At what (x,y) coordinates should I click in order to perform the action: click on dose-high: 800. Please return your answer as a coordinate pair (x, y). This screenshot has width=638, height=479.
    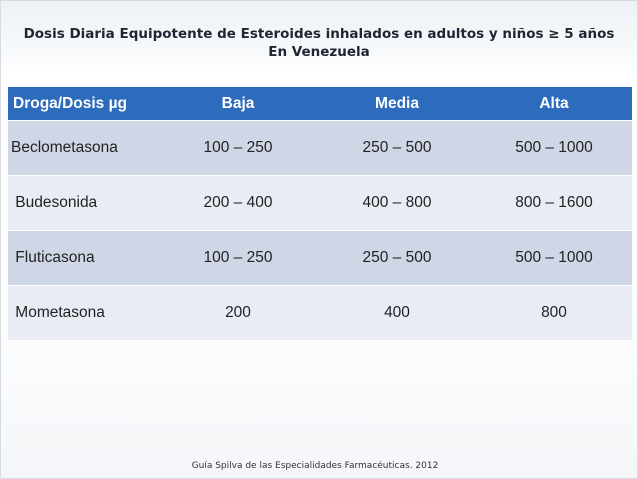
    Looking at the image, I should click on (554, 312).